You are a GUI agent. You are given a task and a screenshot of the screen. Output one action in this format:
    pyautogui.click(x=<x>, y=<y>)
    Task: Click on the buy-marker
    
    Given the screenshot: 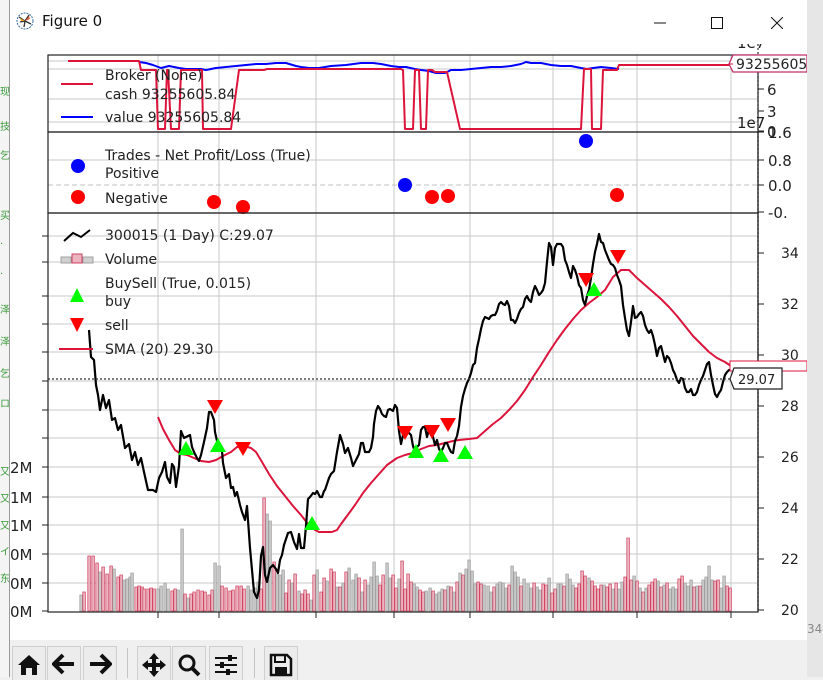 What is the action you would take?
    pyautogui.click(x=218, y=445)
    